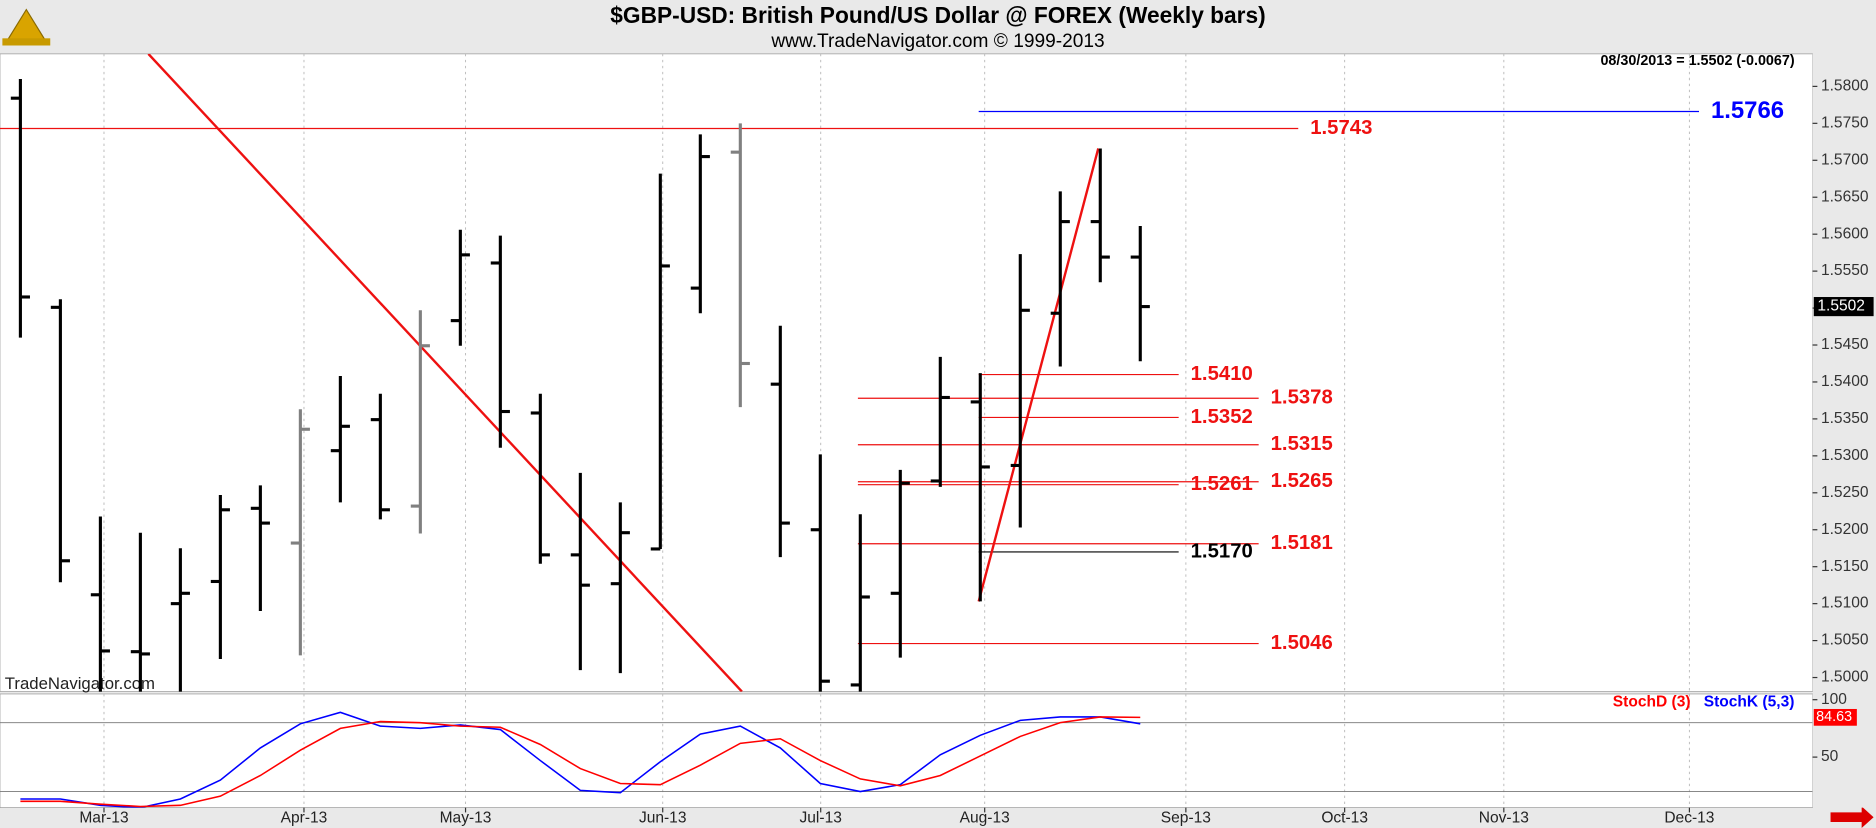 The width and height of the screenshot is (1876, 828). Describe the element at coordinates (1830, 756) in the screenshot. I see `y-tick-label: 50` at that location.